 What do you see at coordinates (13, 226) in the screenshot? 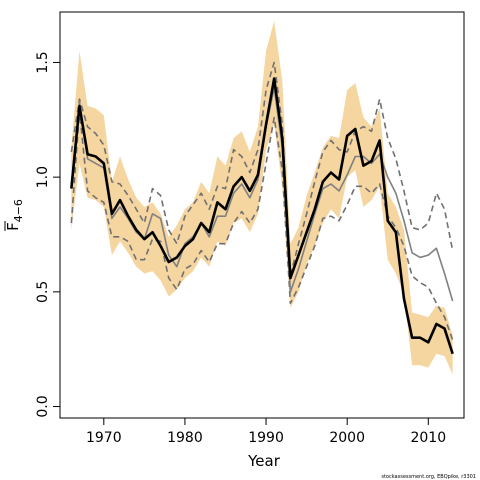
I see `y-axis-title-main: F` at bounding box center [13, 226].